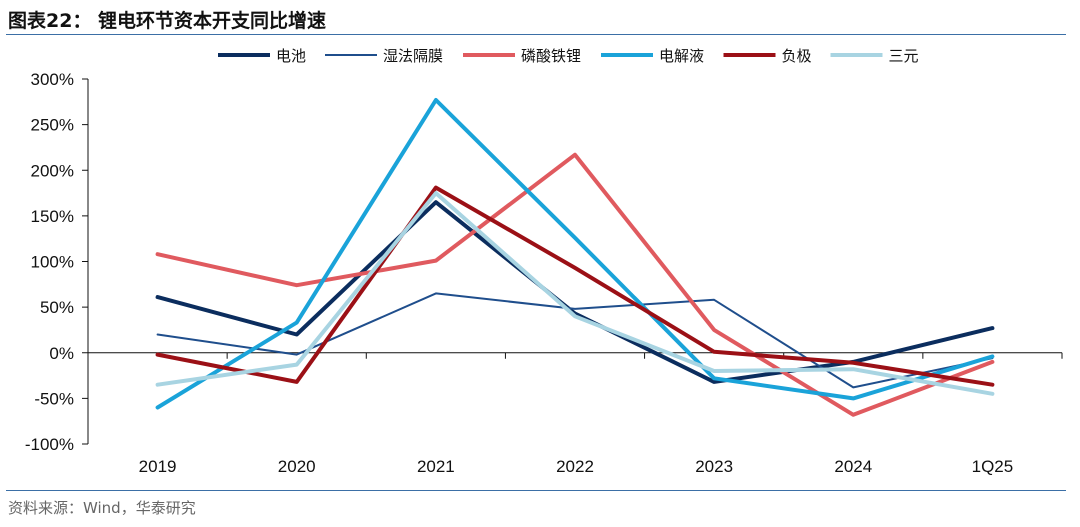 The width and height of the screenshot is (1080, 527). Describe the element at coordinates (853, 466) in the screenshot. I see `x-tick-label: 2024` at that location.